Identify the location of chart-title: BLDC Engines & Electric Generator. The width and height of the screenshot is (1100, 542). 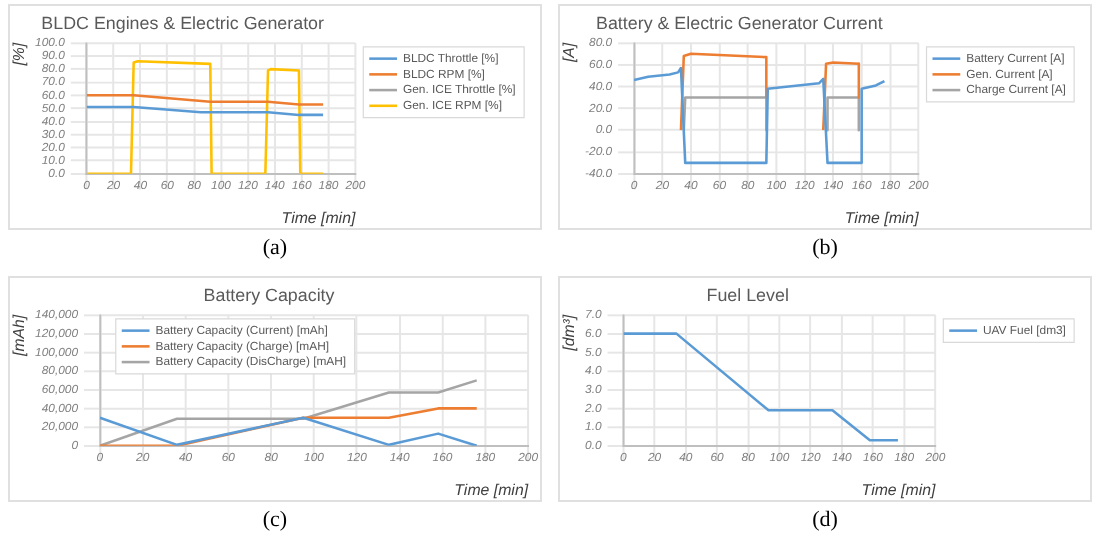
(183, 23).